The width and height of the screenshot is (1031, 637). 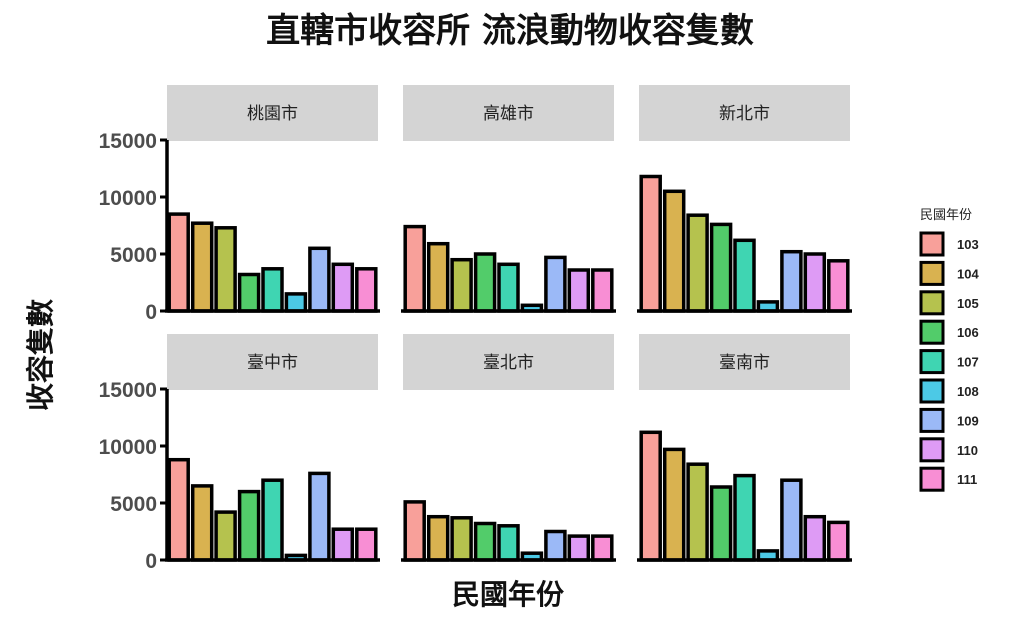 What do you see at coordinates (239, 204) in the screenshot?
I see `facet-panel: 桃園市 0 5000 10000 15000` at bounding box center [239, 204].